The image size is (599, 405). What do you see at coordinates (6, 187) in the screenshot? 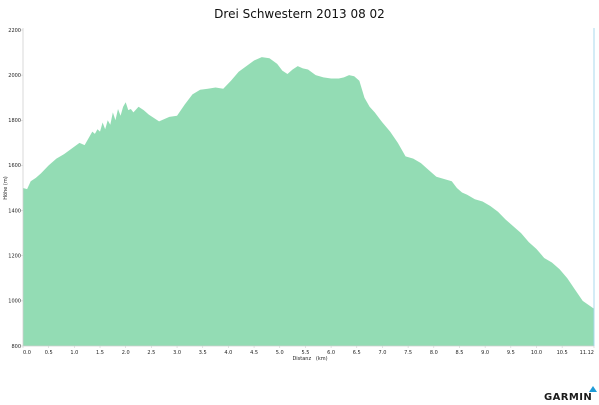
I see `y-axis-label: Höhe (m)` at bounding box center [6, 187].